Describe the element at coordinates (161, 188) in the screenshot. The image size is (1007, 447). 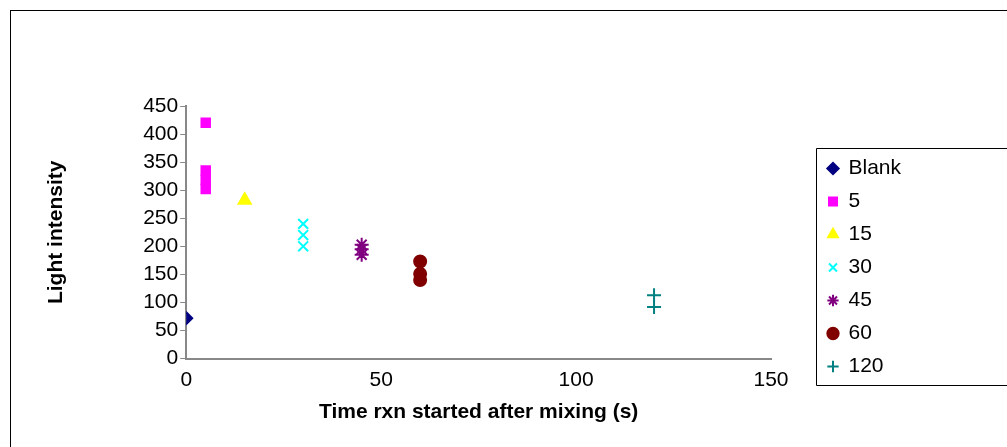
I see `y-tick-label: 300` at that location.